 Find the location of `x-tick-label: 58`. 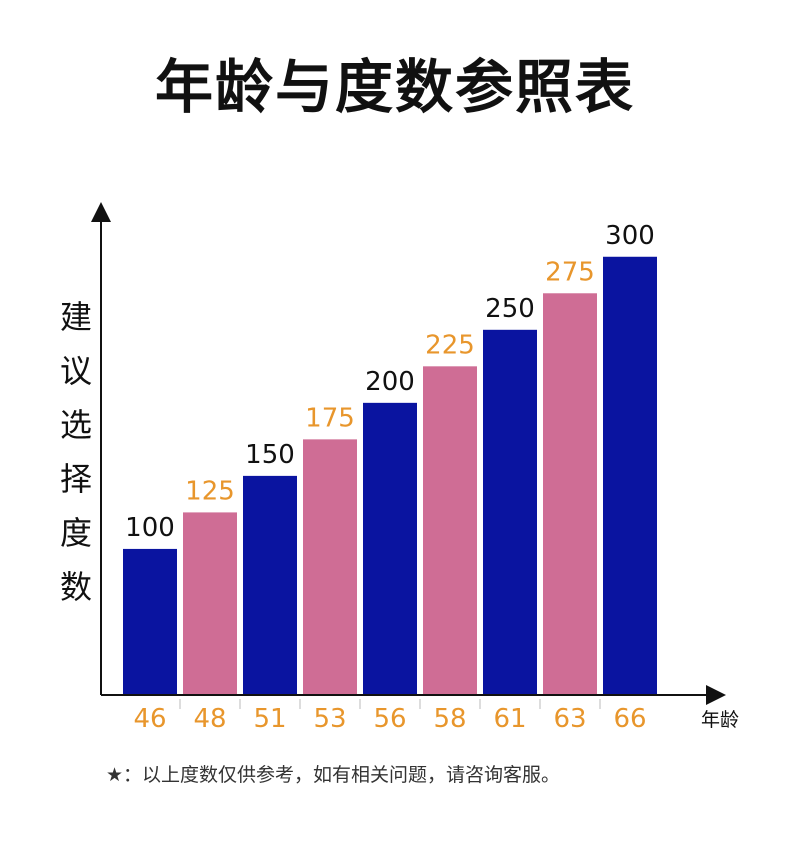

x-tick-label: 58 is located at coordinates (449, 719).